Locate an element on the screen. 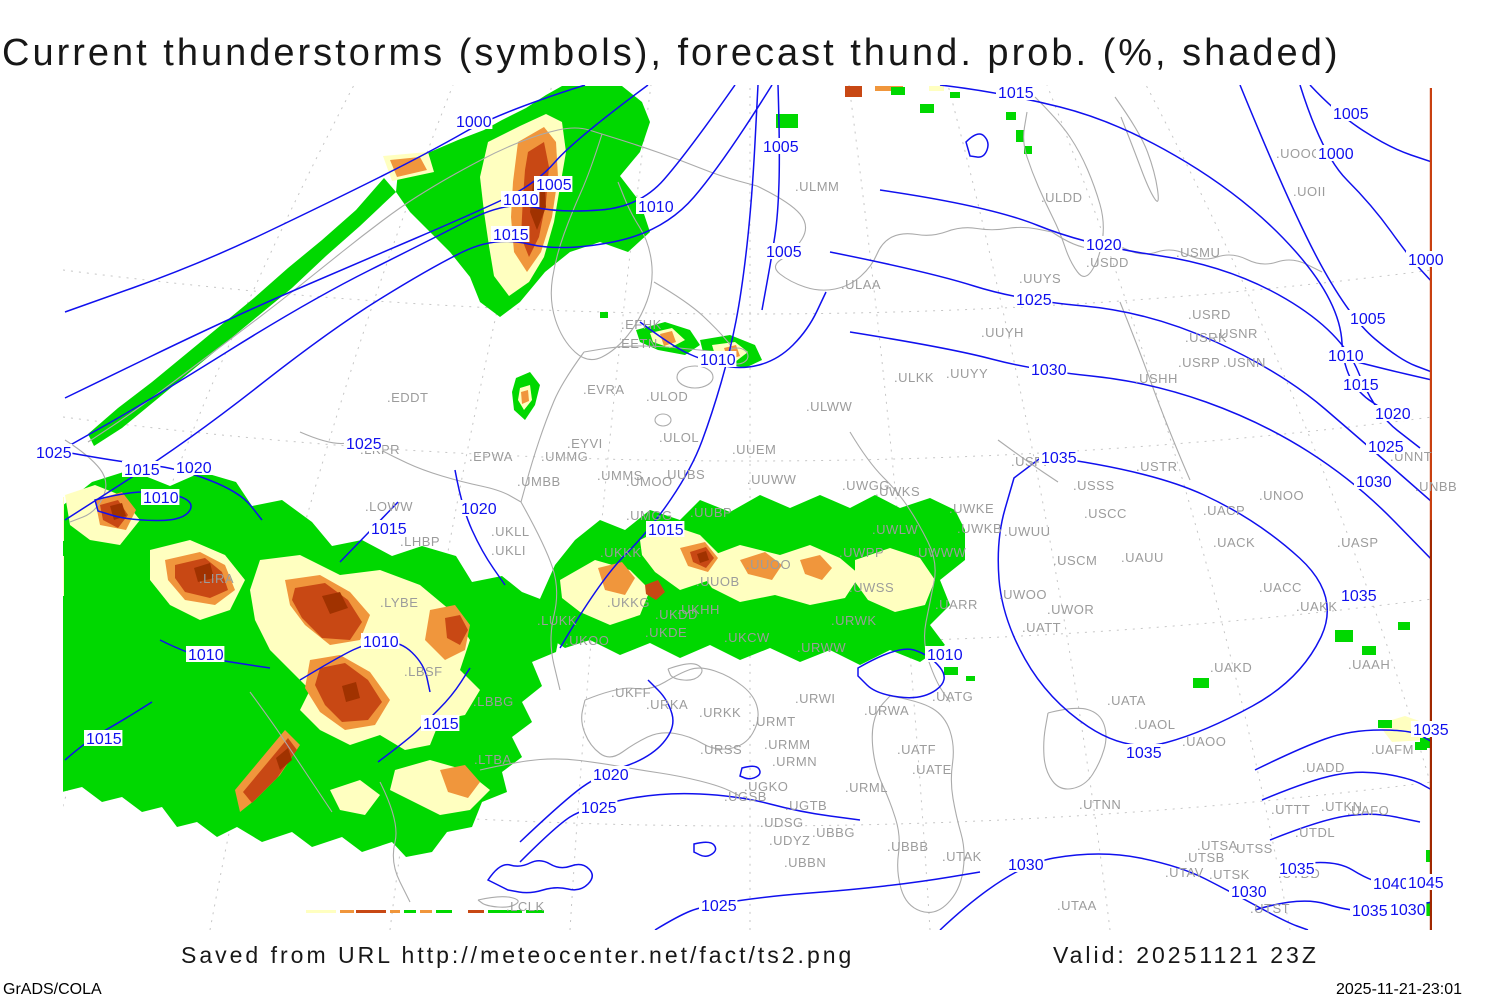 Image resolution: width=1500 pixels, height=1000 pixels. station-label: .LUKK is located at coordinates (557, 620).